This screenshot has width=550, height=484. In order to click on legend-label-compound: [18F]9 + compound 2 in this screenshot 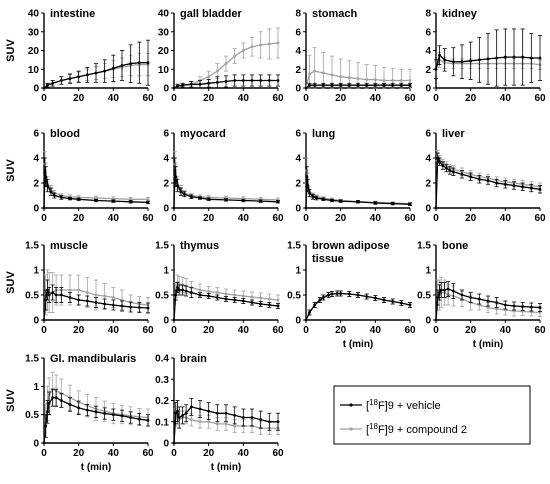, I will do `click(416, 429)`.